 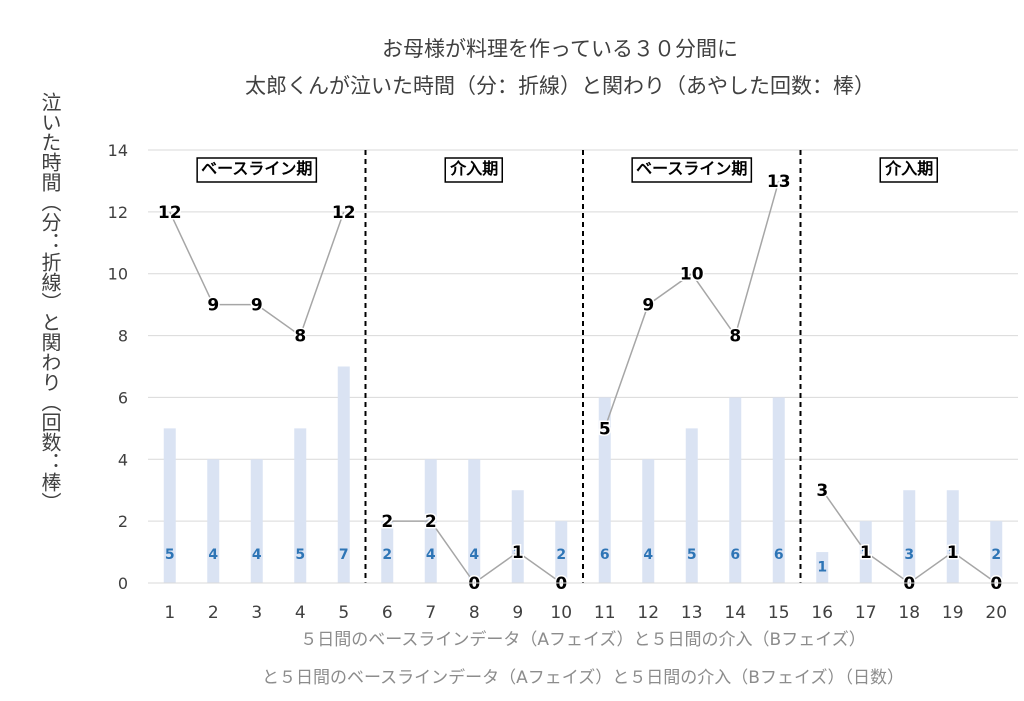 I want to click on x-tick-label: 7, so click(x=430, y=613).